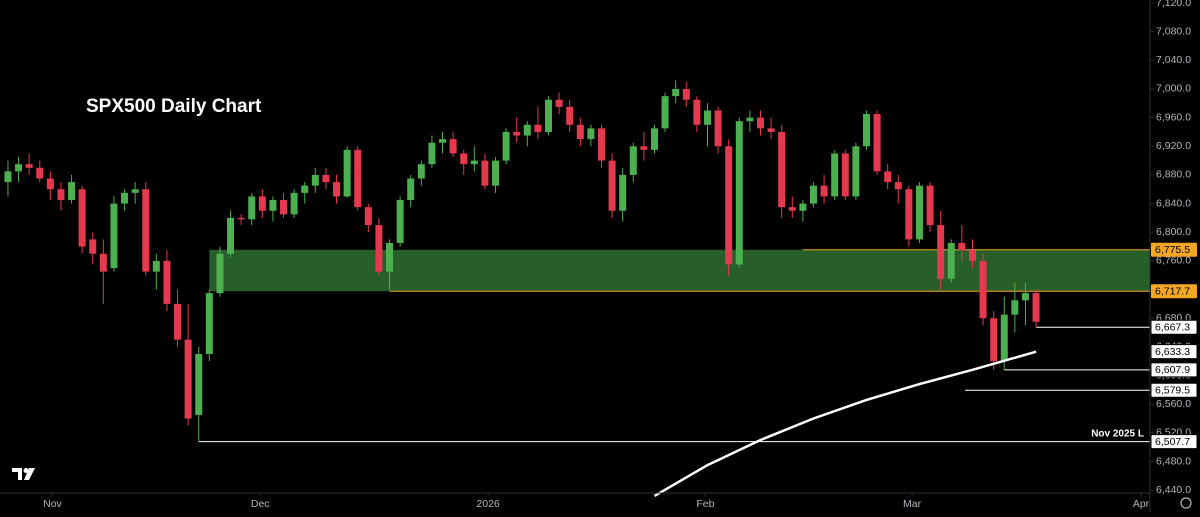  What do you see at coordinates (1173, 404) in the screenshot?
I see `y-tick-label: 6,560.0` at bounding box center [1173, 404].